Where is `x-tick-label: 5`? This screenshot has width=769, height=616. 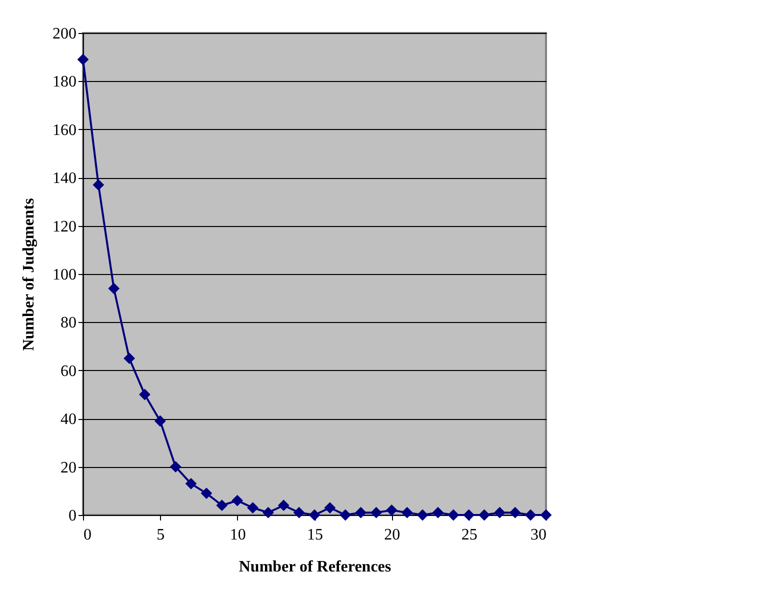
x-tick-label: 5 is located at coordinates (160, 535).